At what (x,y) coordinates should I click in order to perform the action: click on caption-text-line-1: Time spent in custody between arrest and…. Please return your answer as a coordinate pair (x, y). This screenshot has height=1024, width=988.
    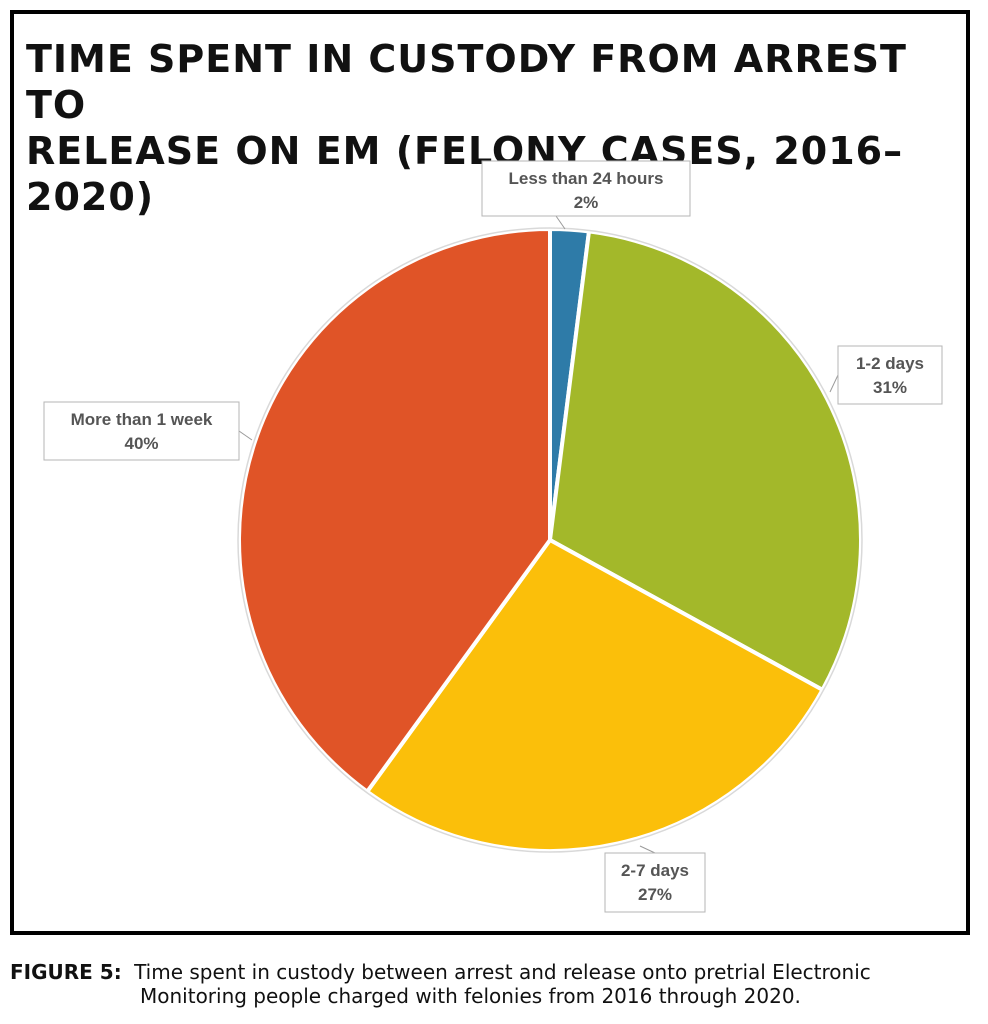
    Looking at the image, I should click on (502, 972).